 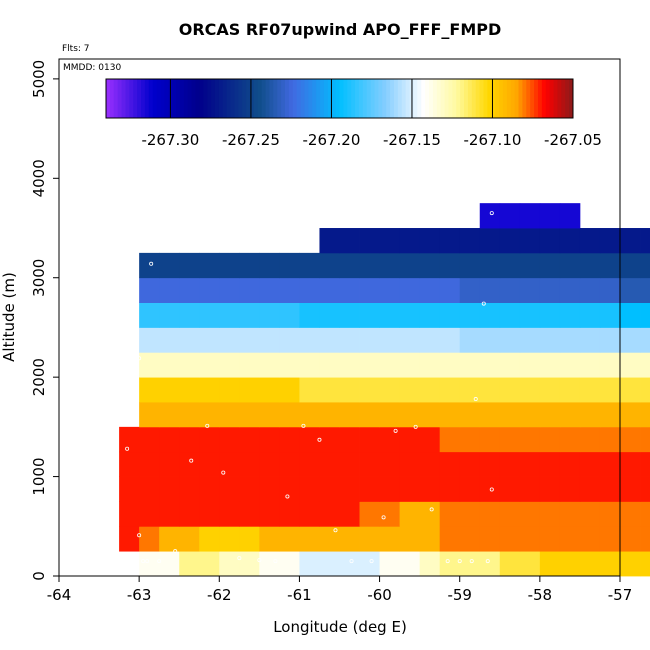 What do you see at coordinates (44, 320) in the screenshot?
I see `y-axis: 0 1000 2000 3000 4000 5000` at bounding box center [44, 320].